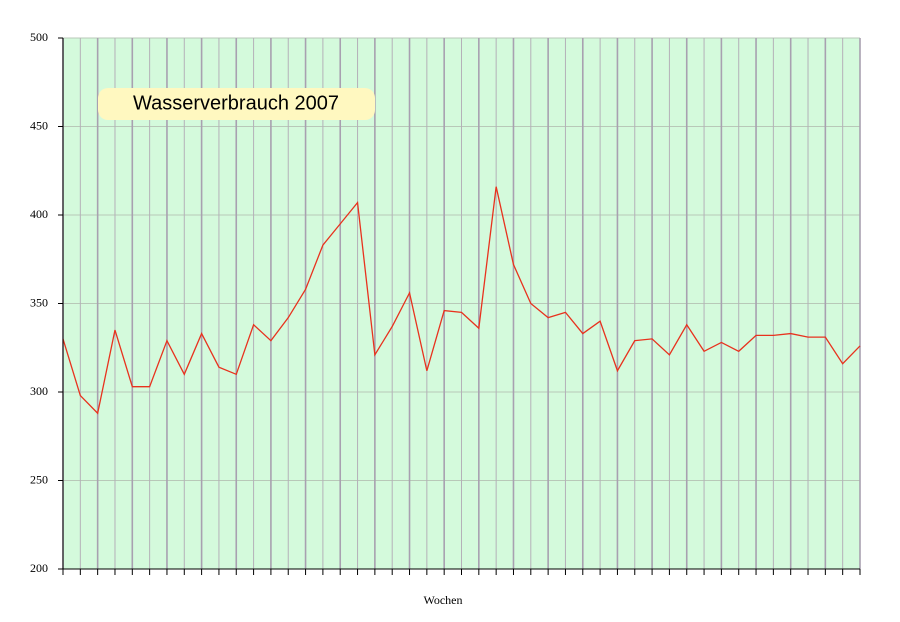  What do you see at coordinates (39, 479) in the screenshot?
I see `y-tick-label: 250` at bounding box center [39, 479].